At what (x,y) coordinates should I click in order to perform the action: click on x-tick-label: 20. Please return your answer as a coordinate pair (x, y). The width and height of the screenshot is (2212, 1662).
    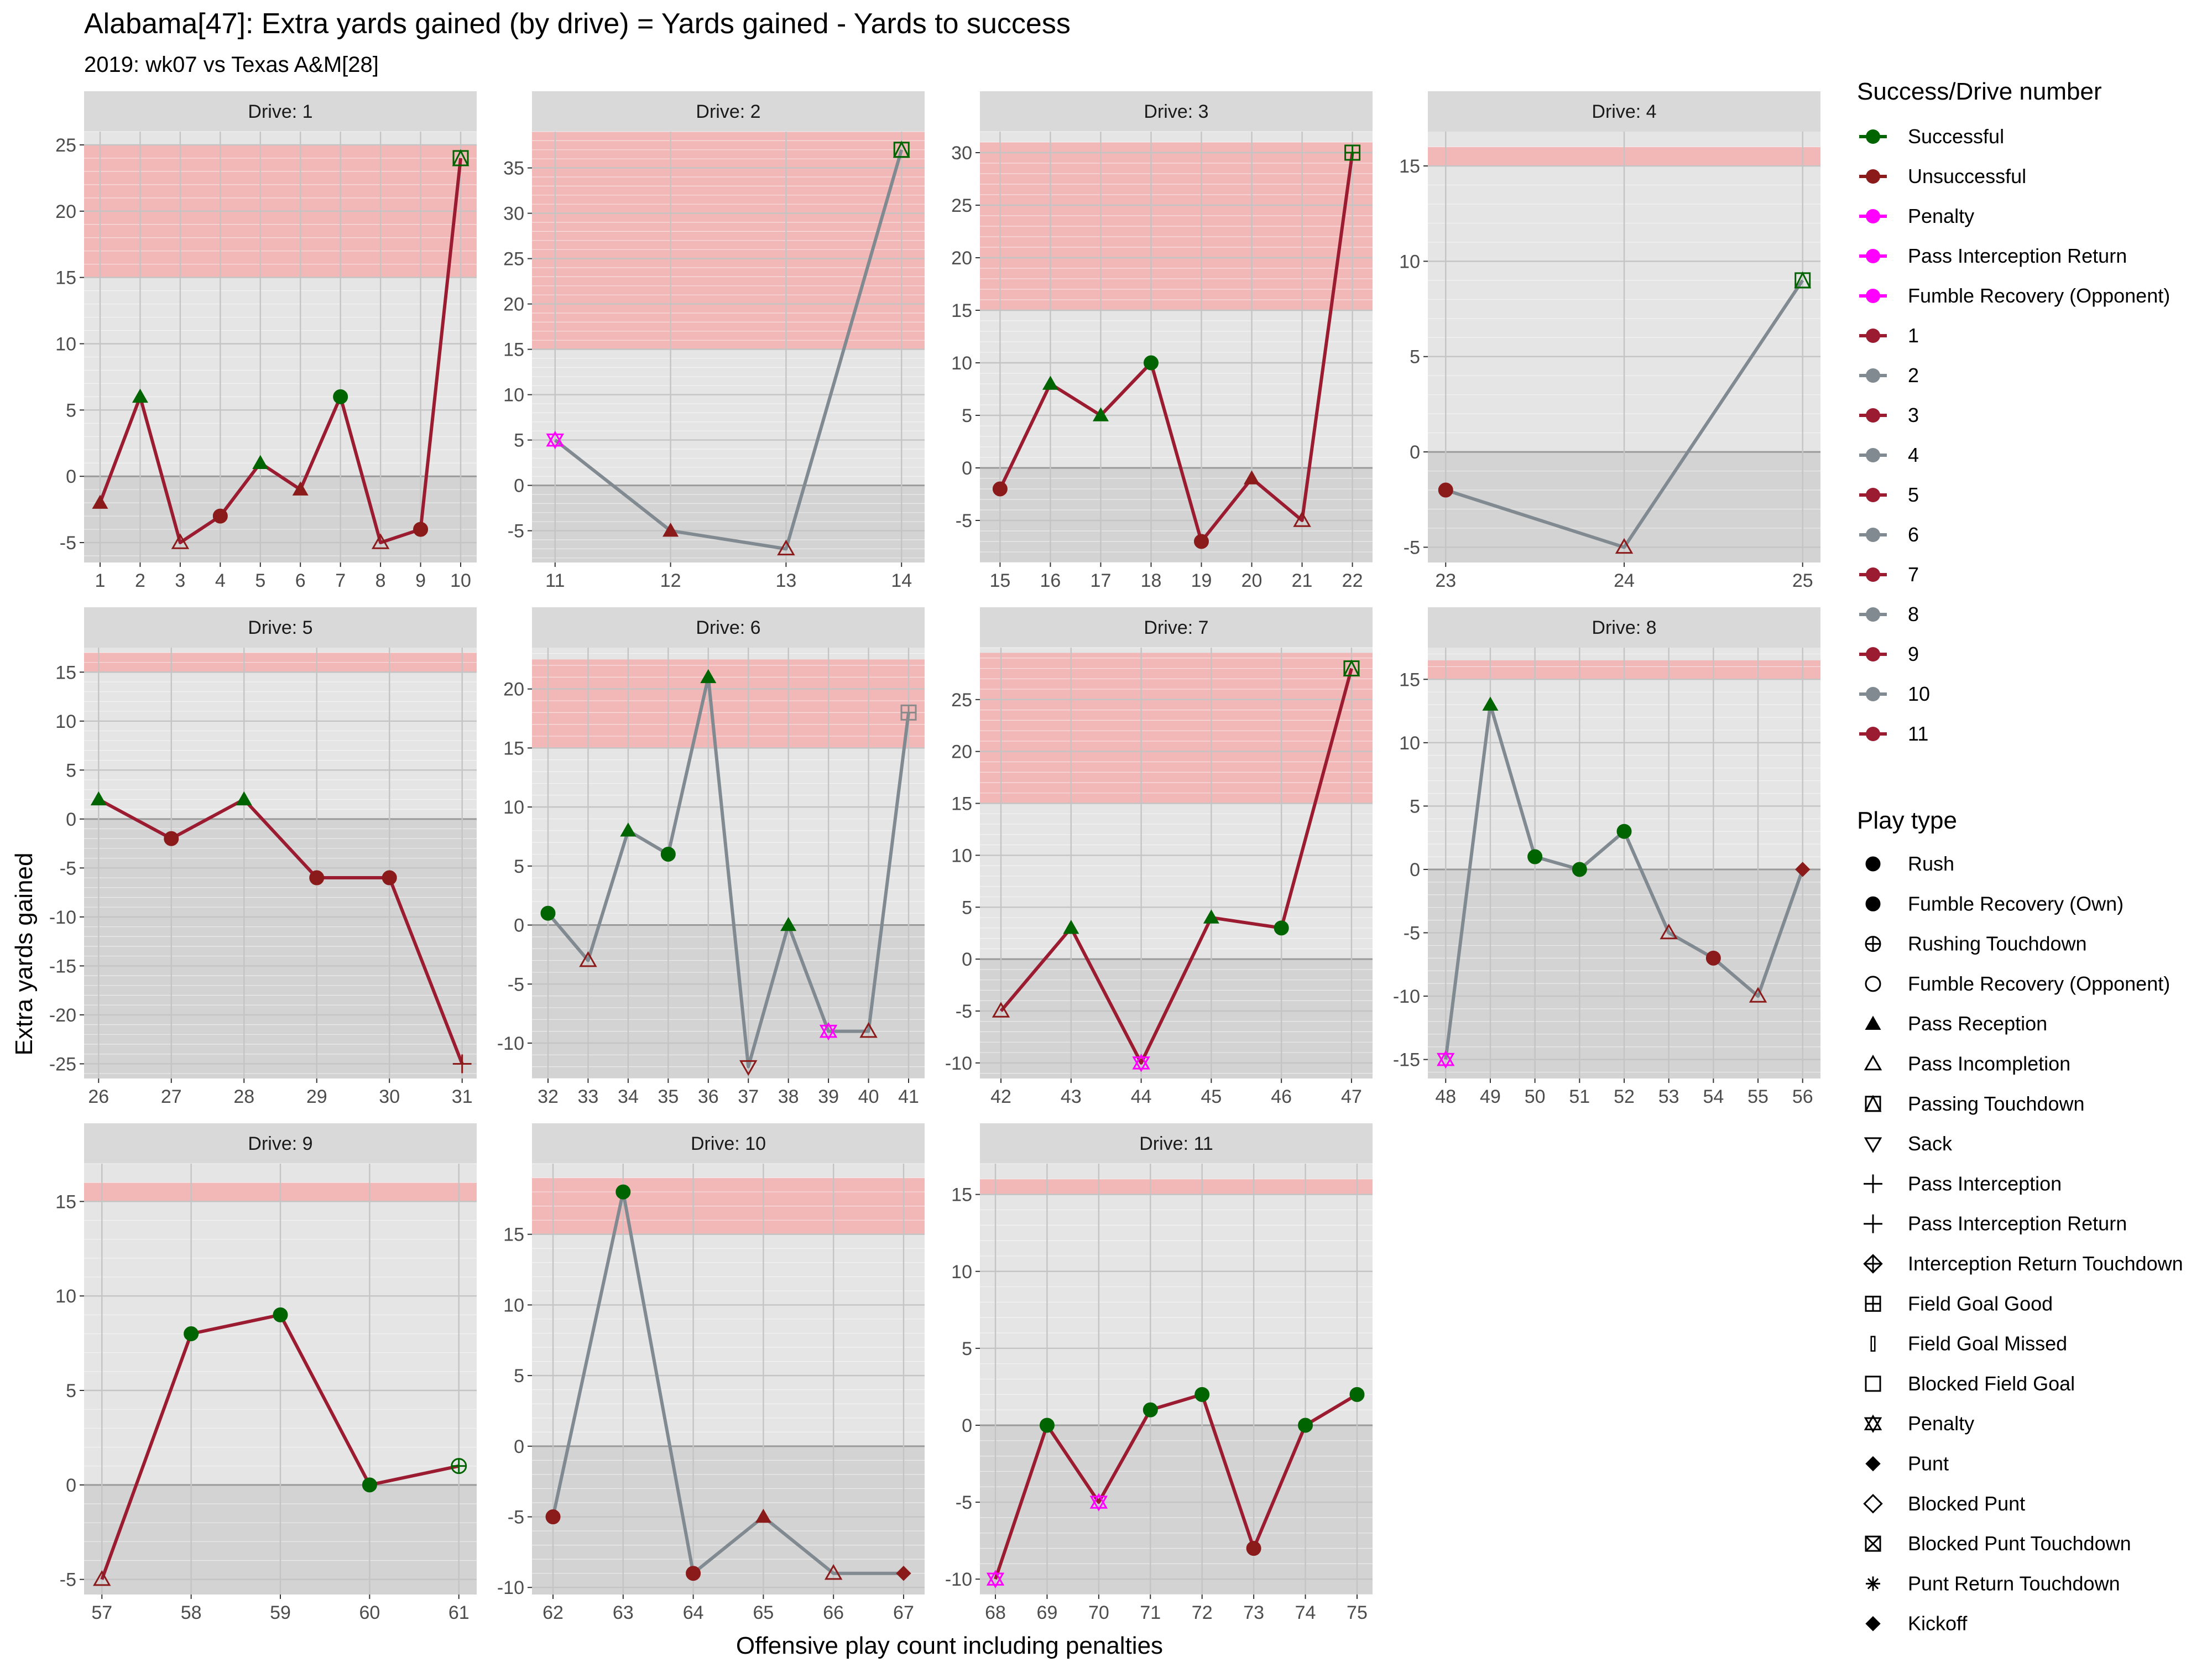
    Looking at the image, I should click on (1252, 580).